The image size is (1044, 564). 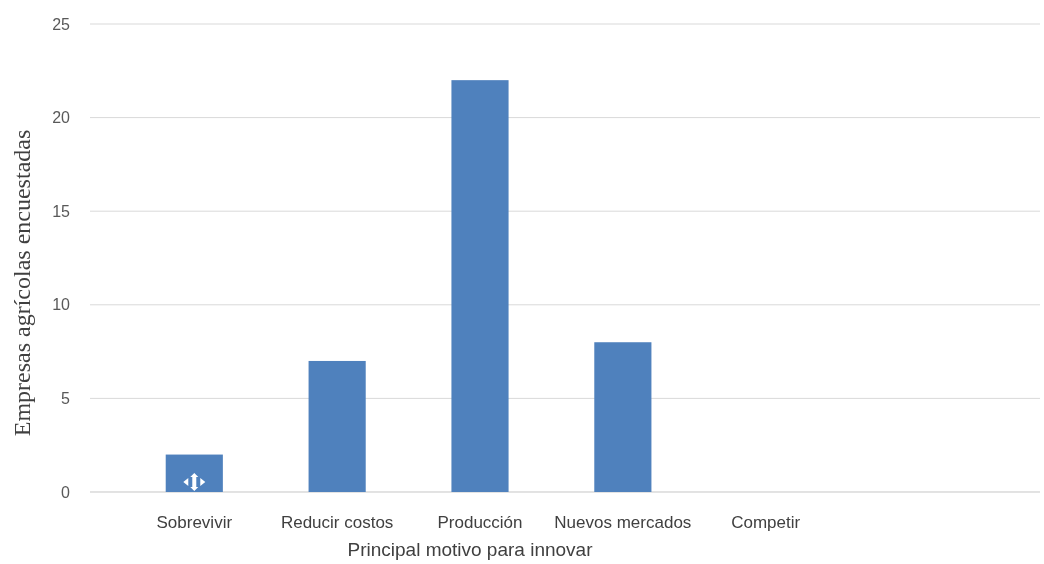 I want to click on y-tick-label: 25, so click(x=61, y=24).